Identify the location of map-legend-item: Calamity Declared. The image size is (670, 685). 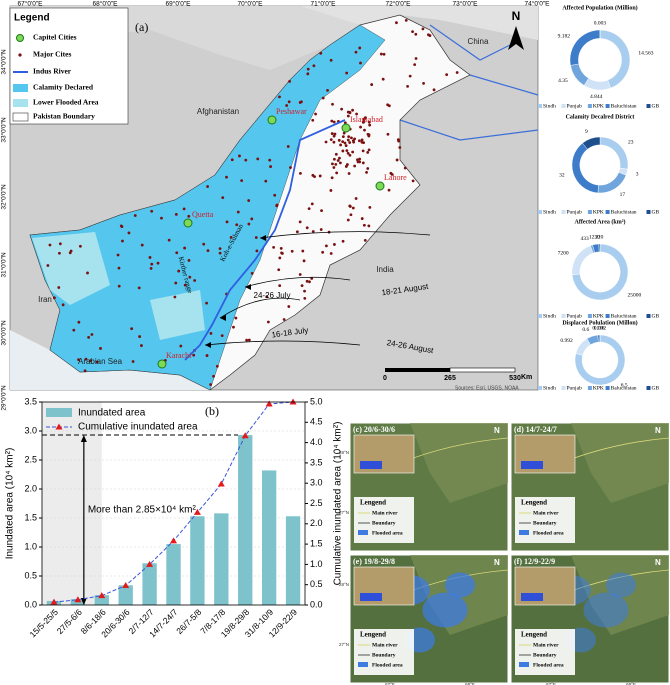
(63, 87).